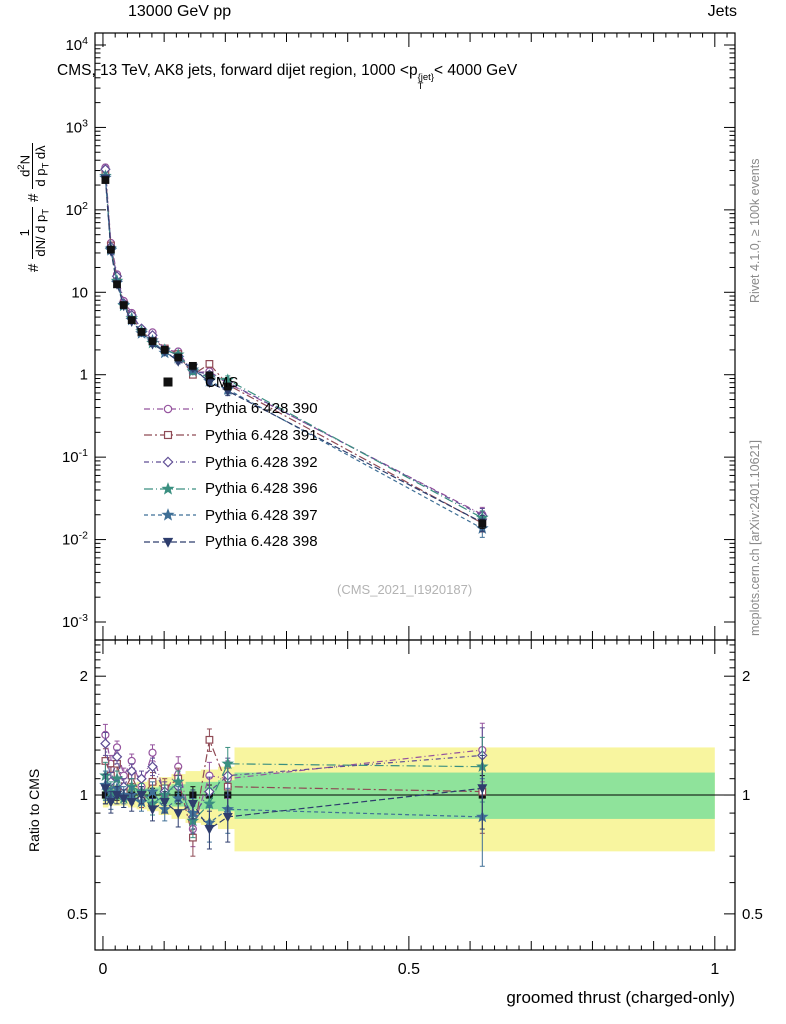  Describe the element at coordinates (170, 409) in the screenshot. I see `pythia-390-marker-icon` at that location.